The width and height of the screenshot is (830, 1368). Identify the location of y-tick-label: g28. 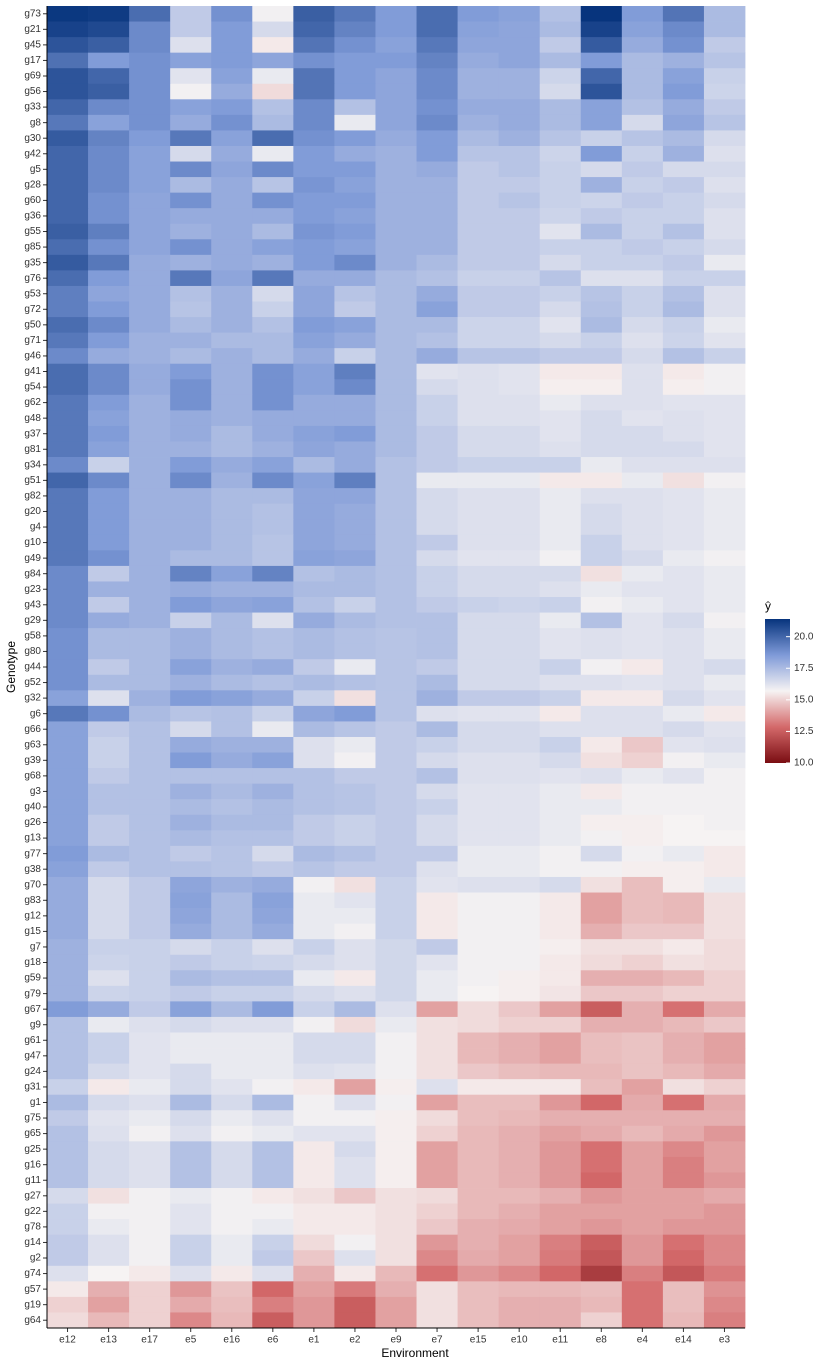
(32, 184).